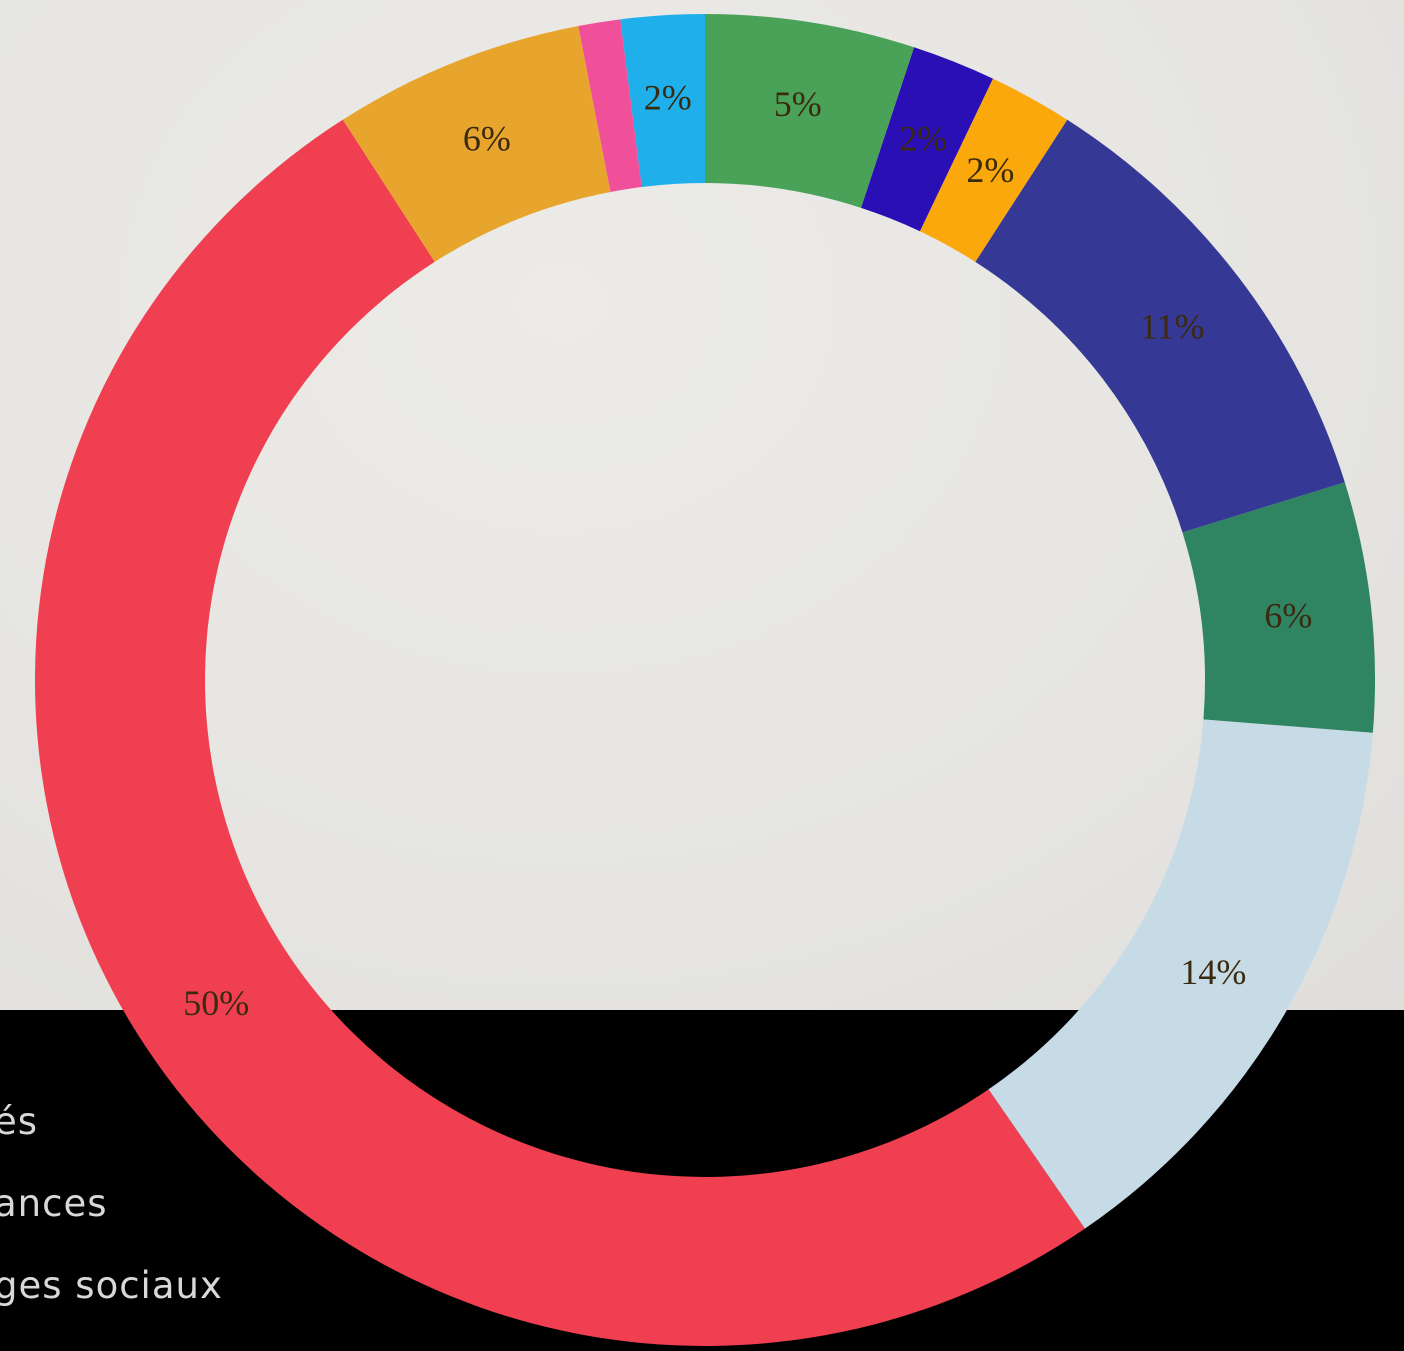 This screenshot has width=1404, height=1351. I want to click on slice-label-8: 2%, so click(990, 170).